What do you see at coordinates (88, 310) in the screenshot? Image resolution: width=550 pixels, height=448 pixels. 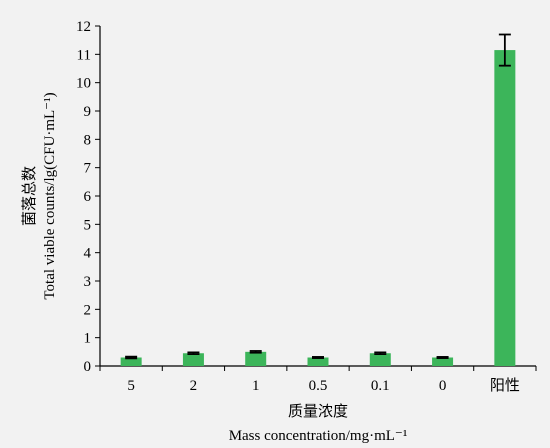 I see `y-tick-label: 2` at bounding box center [88, 310].